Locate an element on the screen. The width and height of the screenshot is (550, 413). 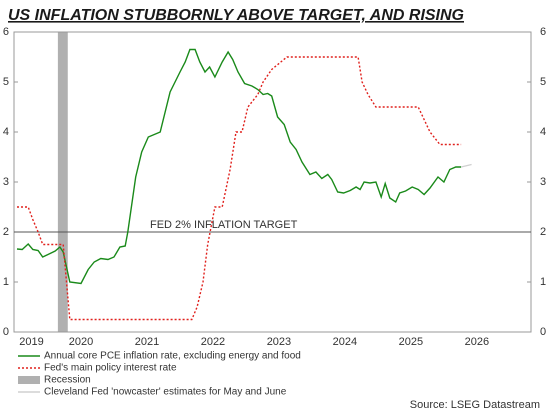
x-tick-label: 2022 is located at coordinates (213, 342).